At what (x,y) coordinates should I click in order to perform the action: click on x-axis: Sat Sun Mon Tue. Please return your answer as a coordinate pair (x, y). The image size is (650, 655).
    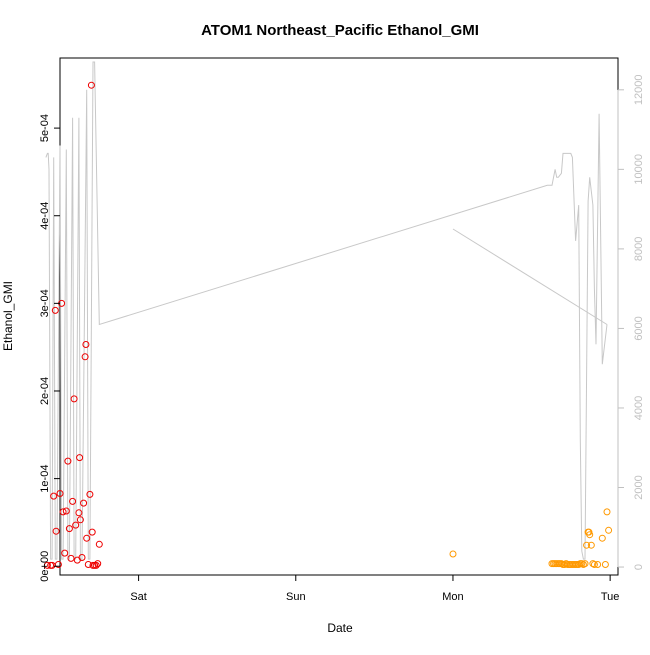
    Looking at the image, I should click on (374, 589).